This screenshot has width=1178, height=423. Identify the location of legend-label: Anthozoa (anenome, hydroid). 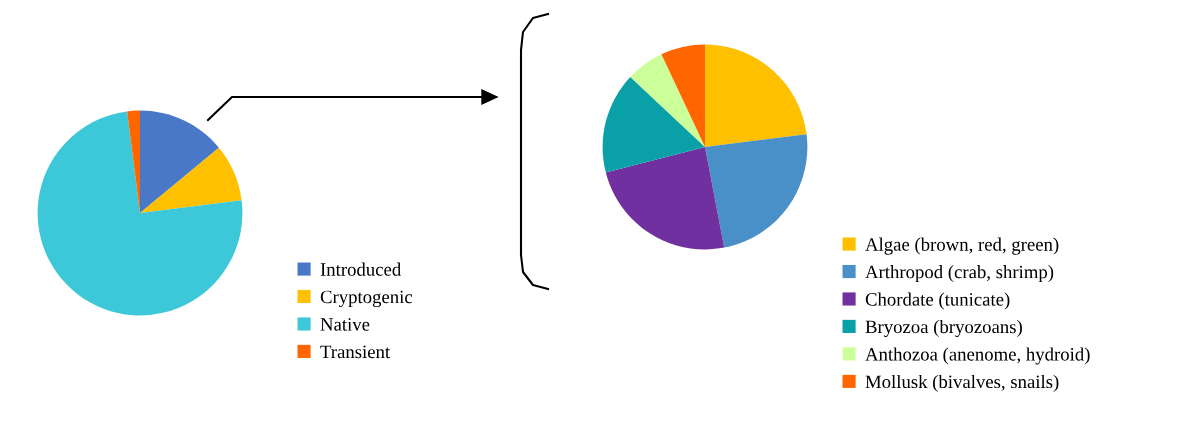
(977, 356).